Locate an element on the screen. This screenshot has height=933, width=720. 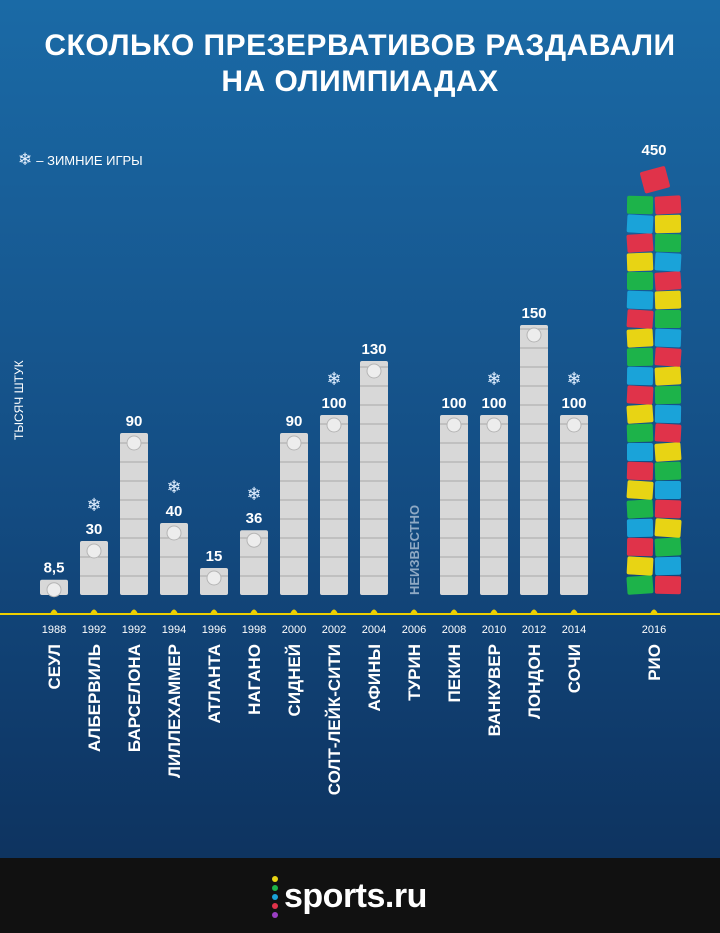
bar-group-4: 1996 АТЛАНТА 15 is located at coordinates (214, 635).